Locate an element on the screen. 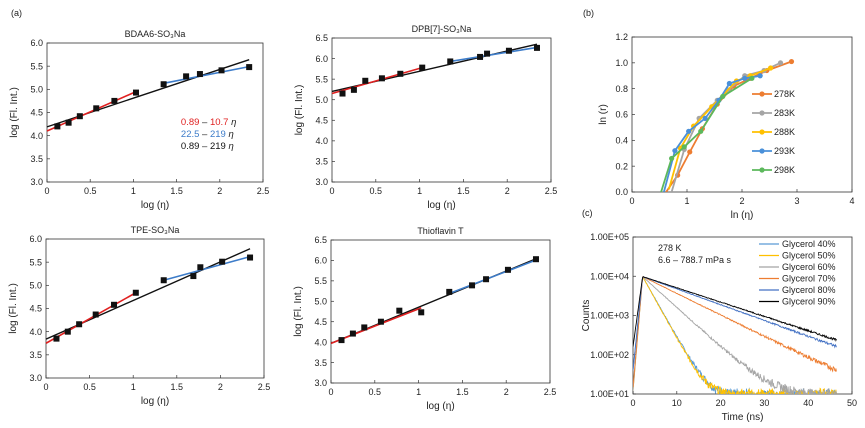 This screenshot has width=865, height=428. condition-annotation: 6.6 – 788.7 mPa s is located at coordinates (695, 260).